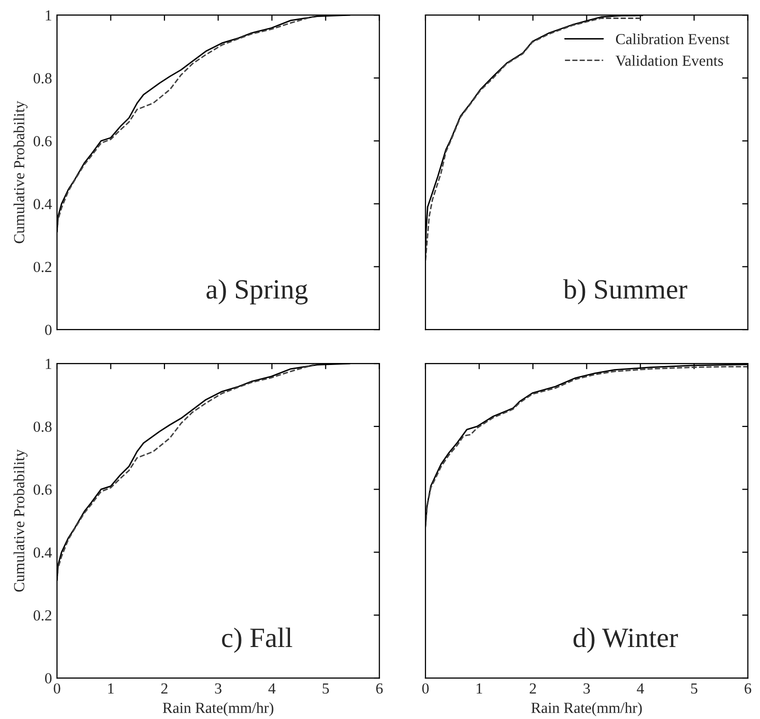 The height and width of the screenshot is (719, 760). Describe the element at coordinates (257, 291) in the screenshot. I see `annotation: a) Spring` at that location.